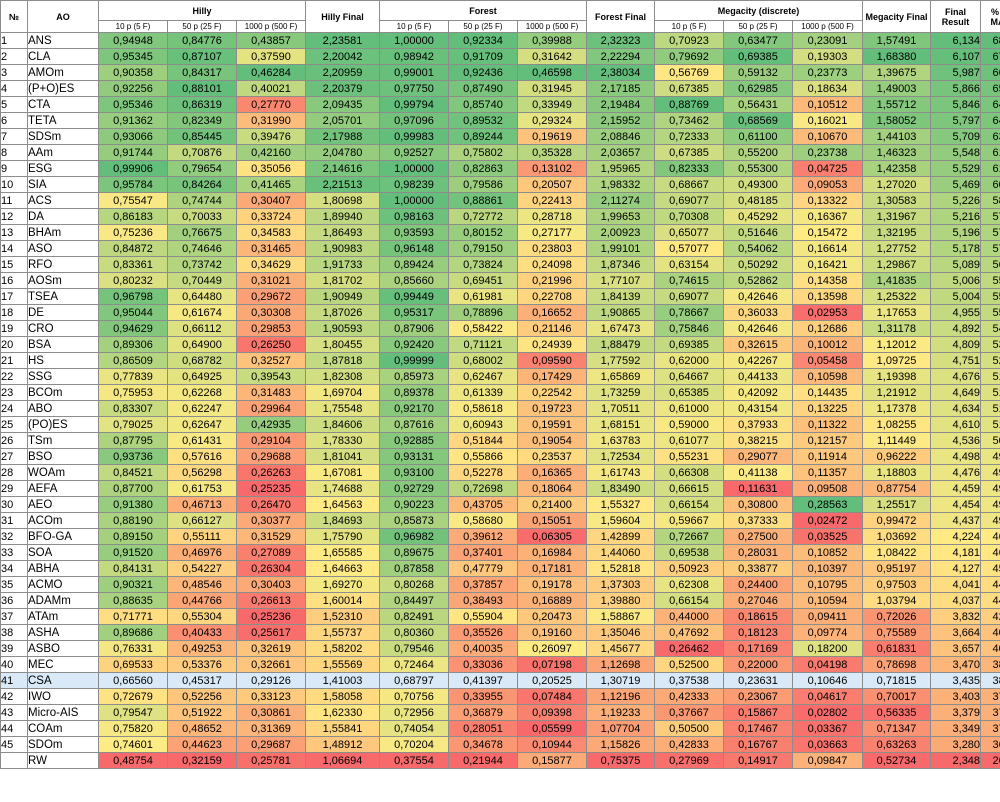 This screenshot has height=802, width=1000. What do you see at coordinates (621, 328) in the screenshot?
I see `cell-forest-final: 1,67473` at bounding box center [621, 328].